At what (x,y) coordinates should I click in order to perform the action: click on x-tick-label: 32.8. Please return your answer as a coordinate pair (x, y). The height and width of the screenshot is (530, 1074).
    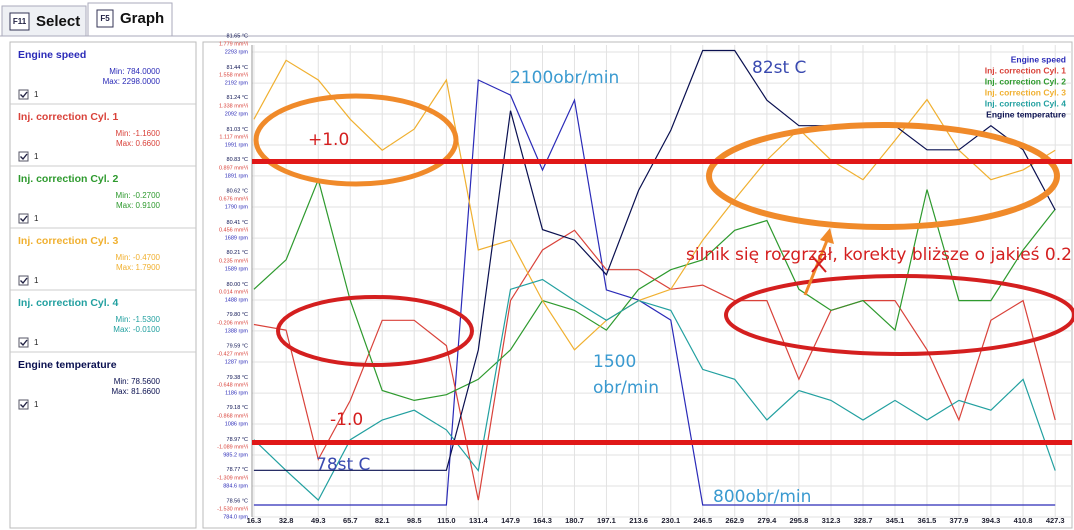
    Looking at the image, I should click on (286, 520).